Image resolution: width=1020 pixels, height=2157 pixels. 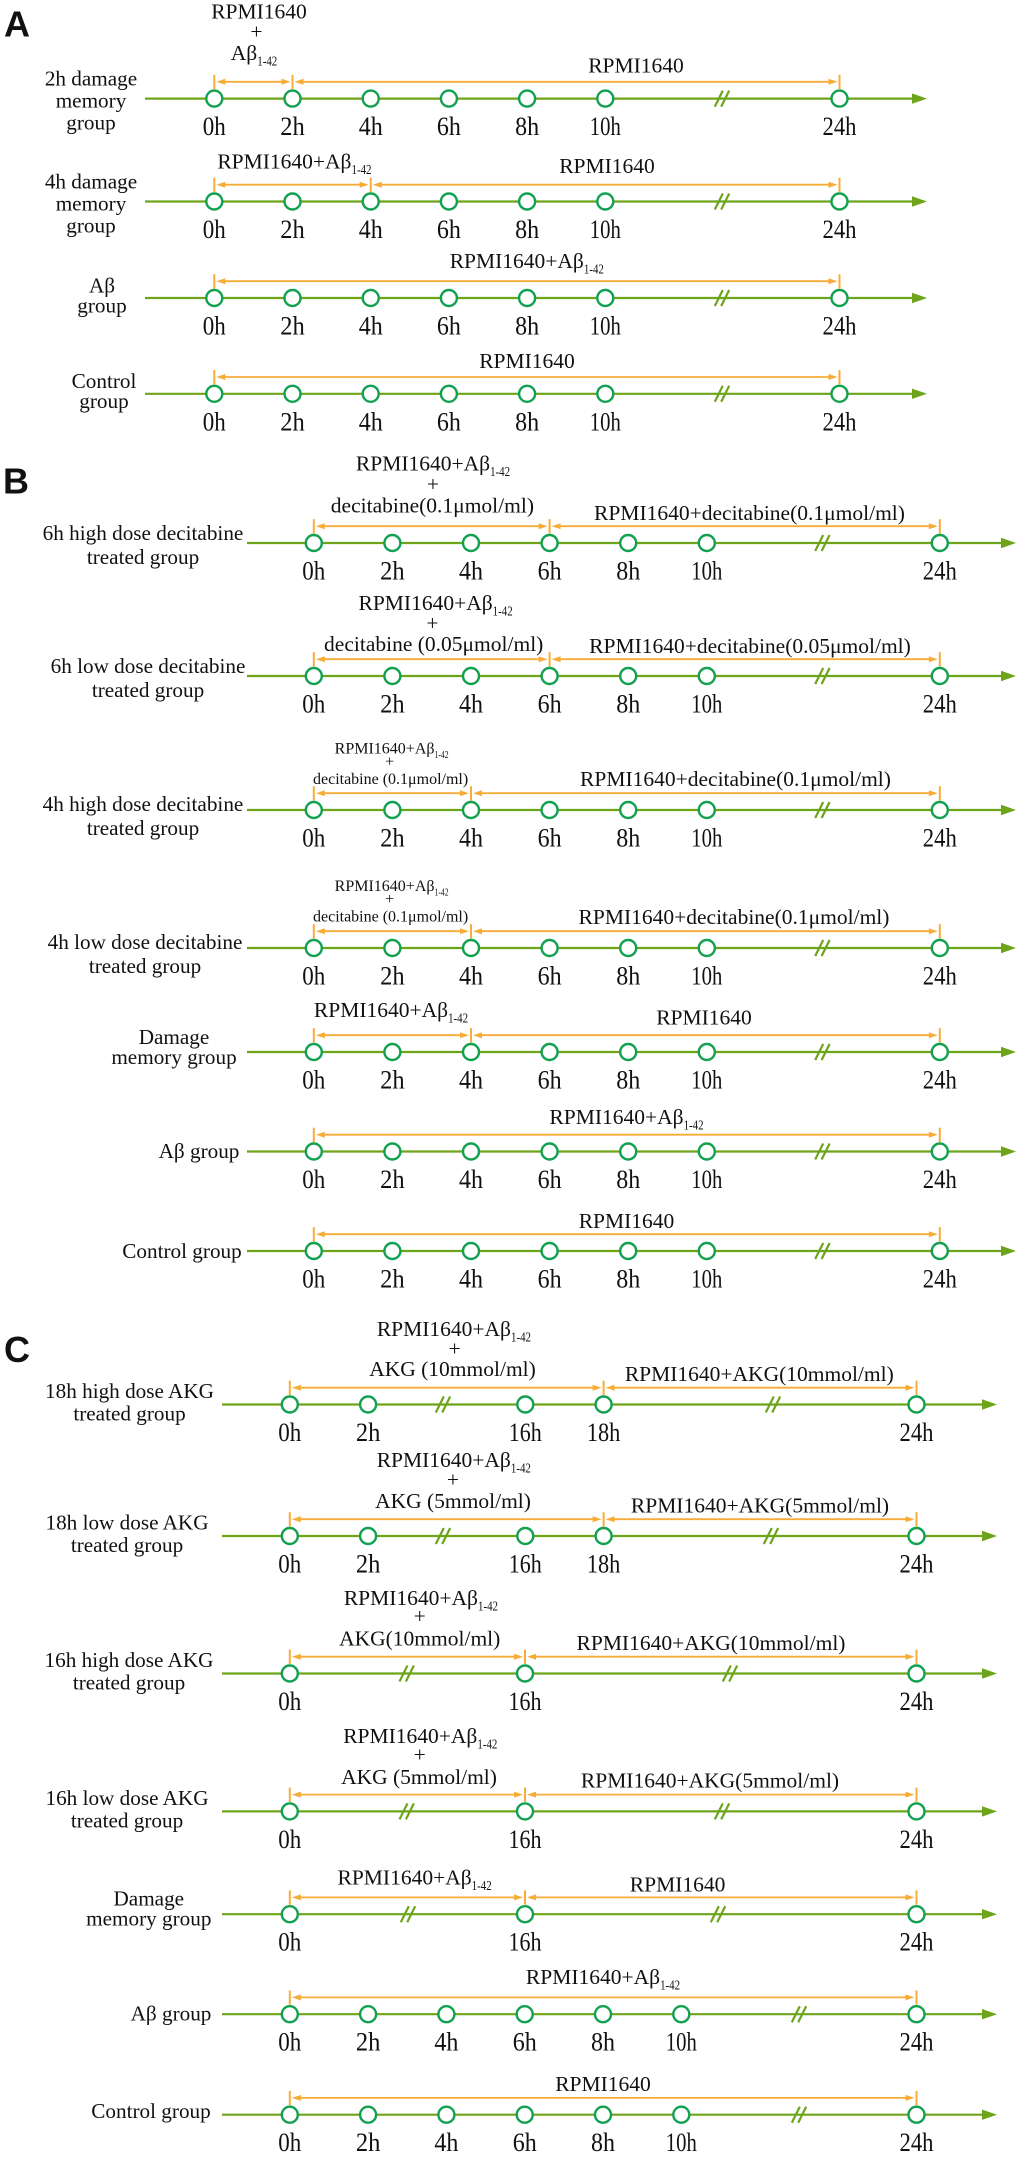 I want to click on svg-text: memory group, so click(x=173, y=1057).